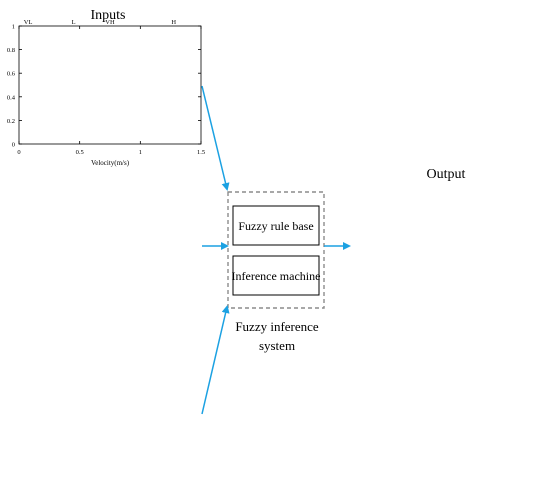 The image size is (550, 501). What do you see at coordinates (13, 27) in the screenshot?
I see `y-tick-label: 1` at bounding box center [13, 27].